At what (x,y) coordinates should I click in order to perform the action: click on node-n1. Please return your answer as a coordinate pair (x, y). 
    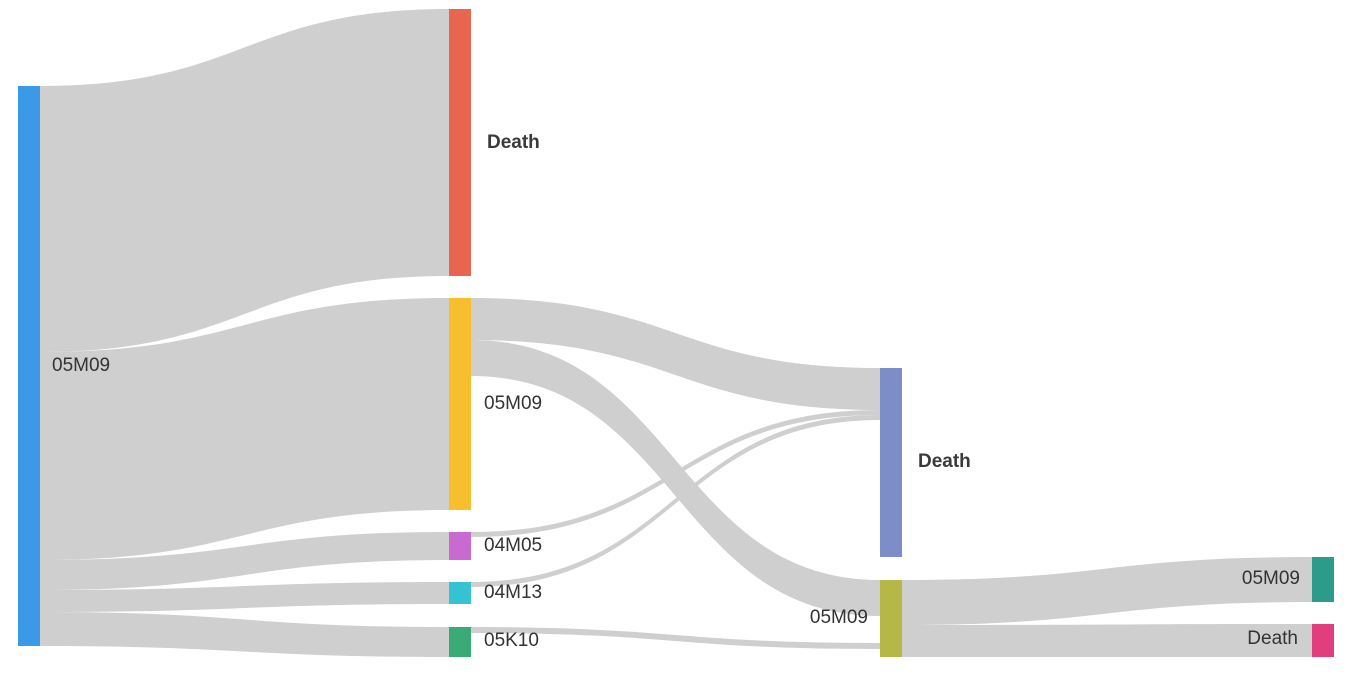
    Looking at the image, I should click on (460, 142).